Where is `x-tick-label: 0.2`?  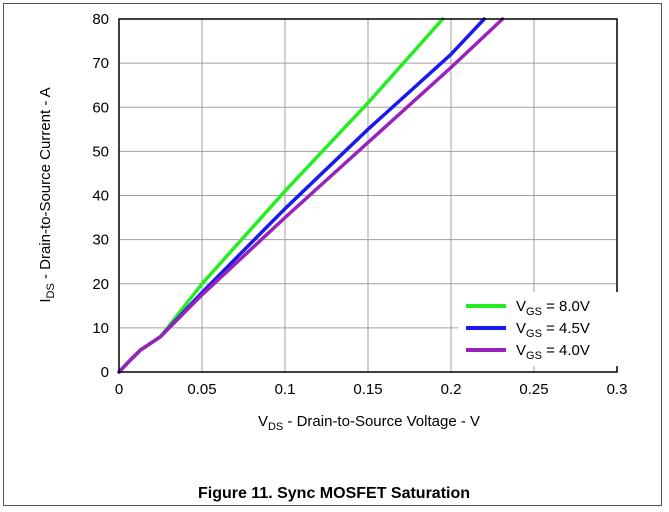
x-tick-label: 0.2 is located at coordinates (451, 389).